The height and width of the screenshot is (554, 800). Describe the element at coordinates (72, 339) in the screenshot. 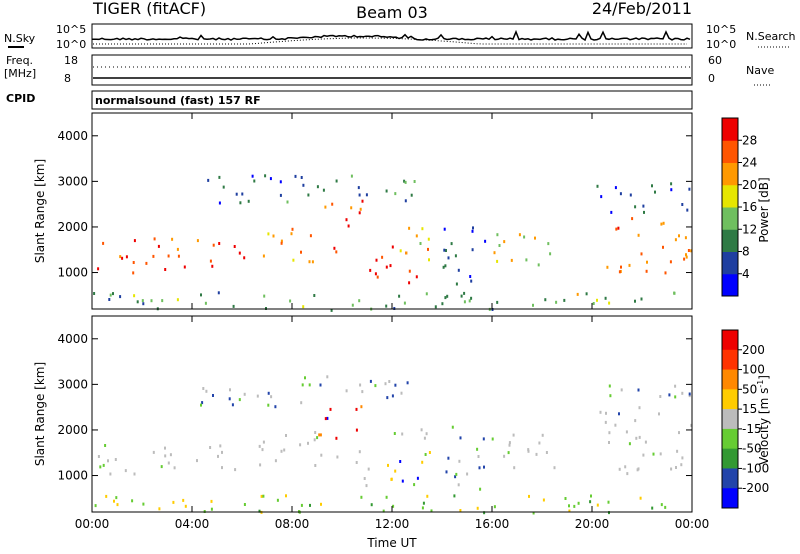

I see `y-tick-label: 4000` at that location.